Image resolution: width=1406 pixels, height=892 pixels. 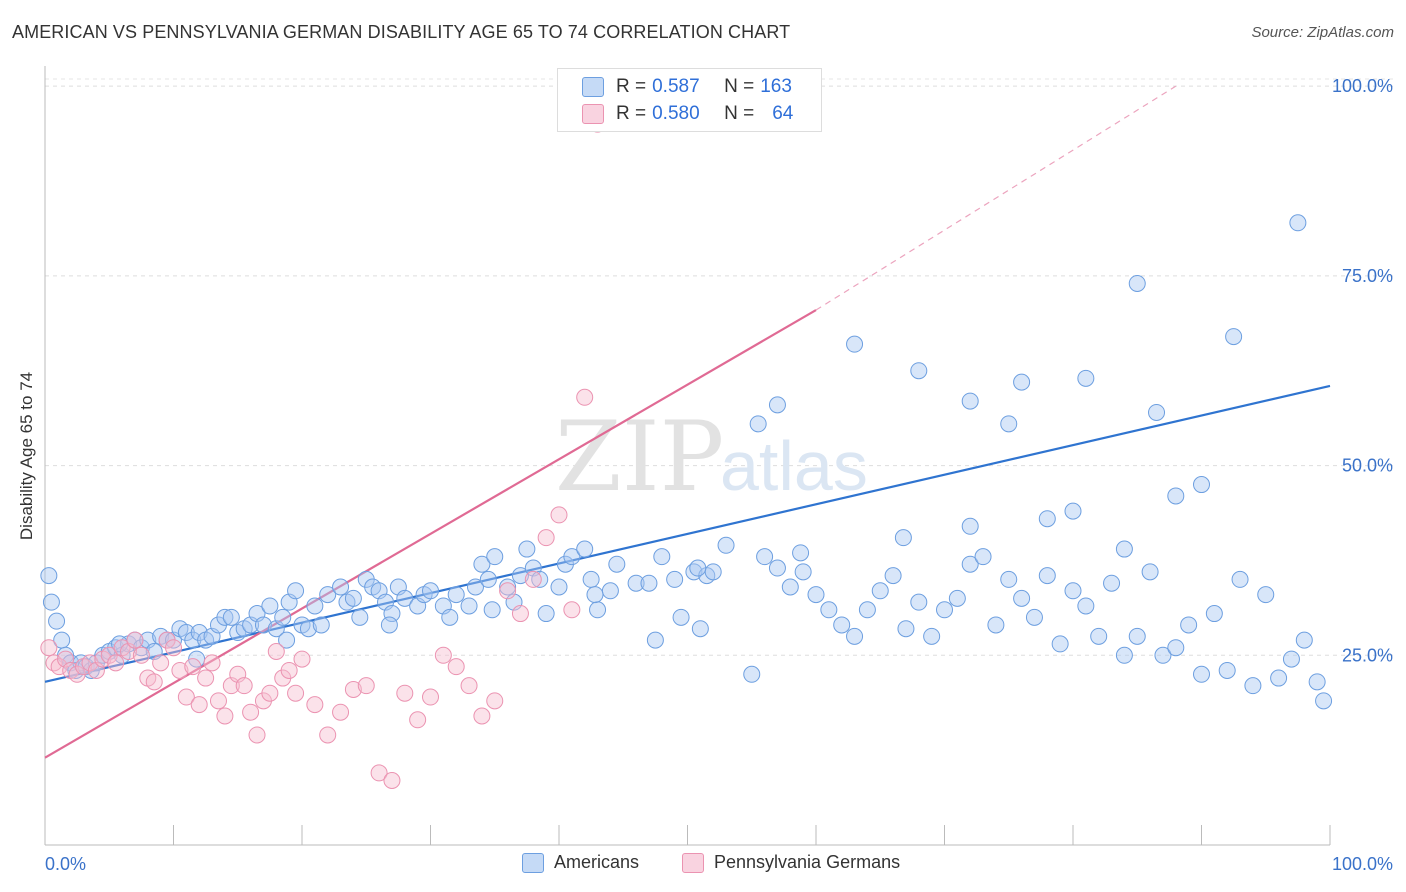 What do you see at coordinates (639, 457) in the screenshot?
I see `watermark-zip: ZIP` at bounding box center [639, 457].